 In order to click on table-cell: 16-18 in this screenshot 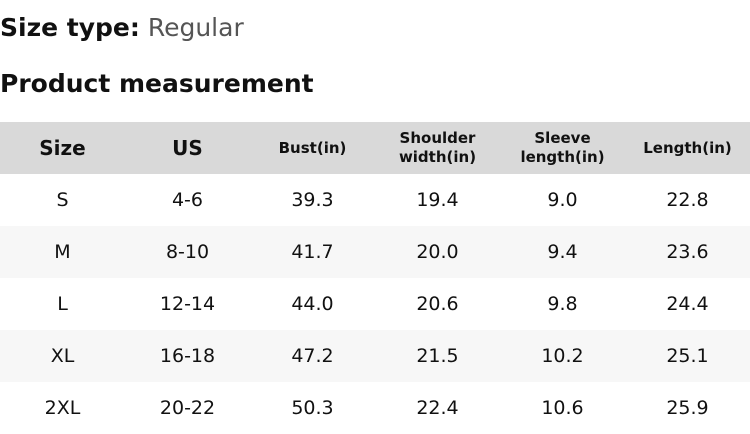, I will do `click(187, 356)`.